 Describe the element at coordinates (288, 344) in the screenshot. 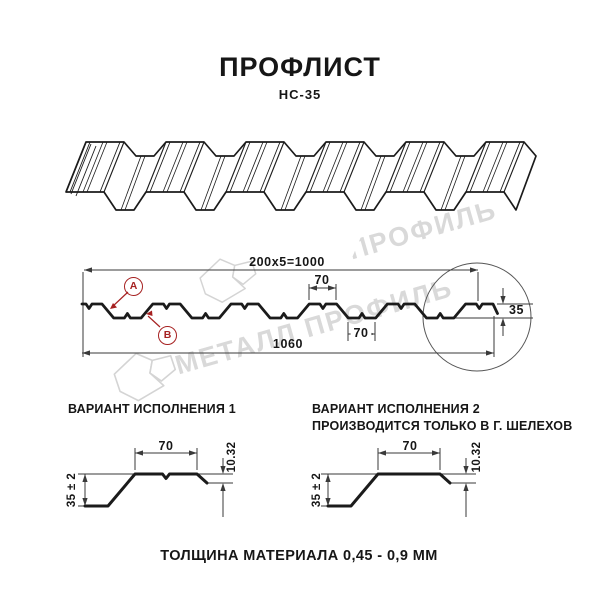

I see `dim-overall-width: 1060` at that location.